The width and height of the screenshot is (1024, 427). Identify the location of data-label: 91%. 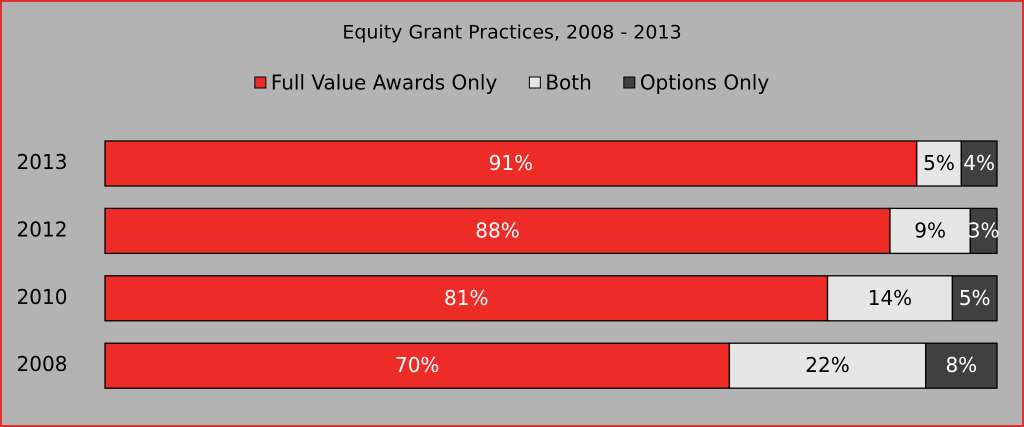
(511, 163).